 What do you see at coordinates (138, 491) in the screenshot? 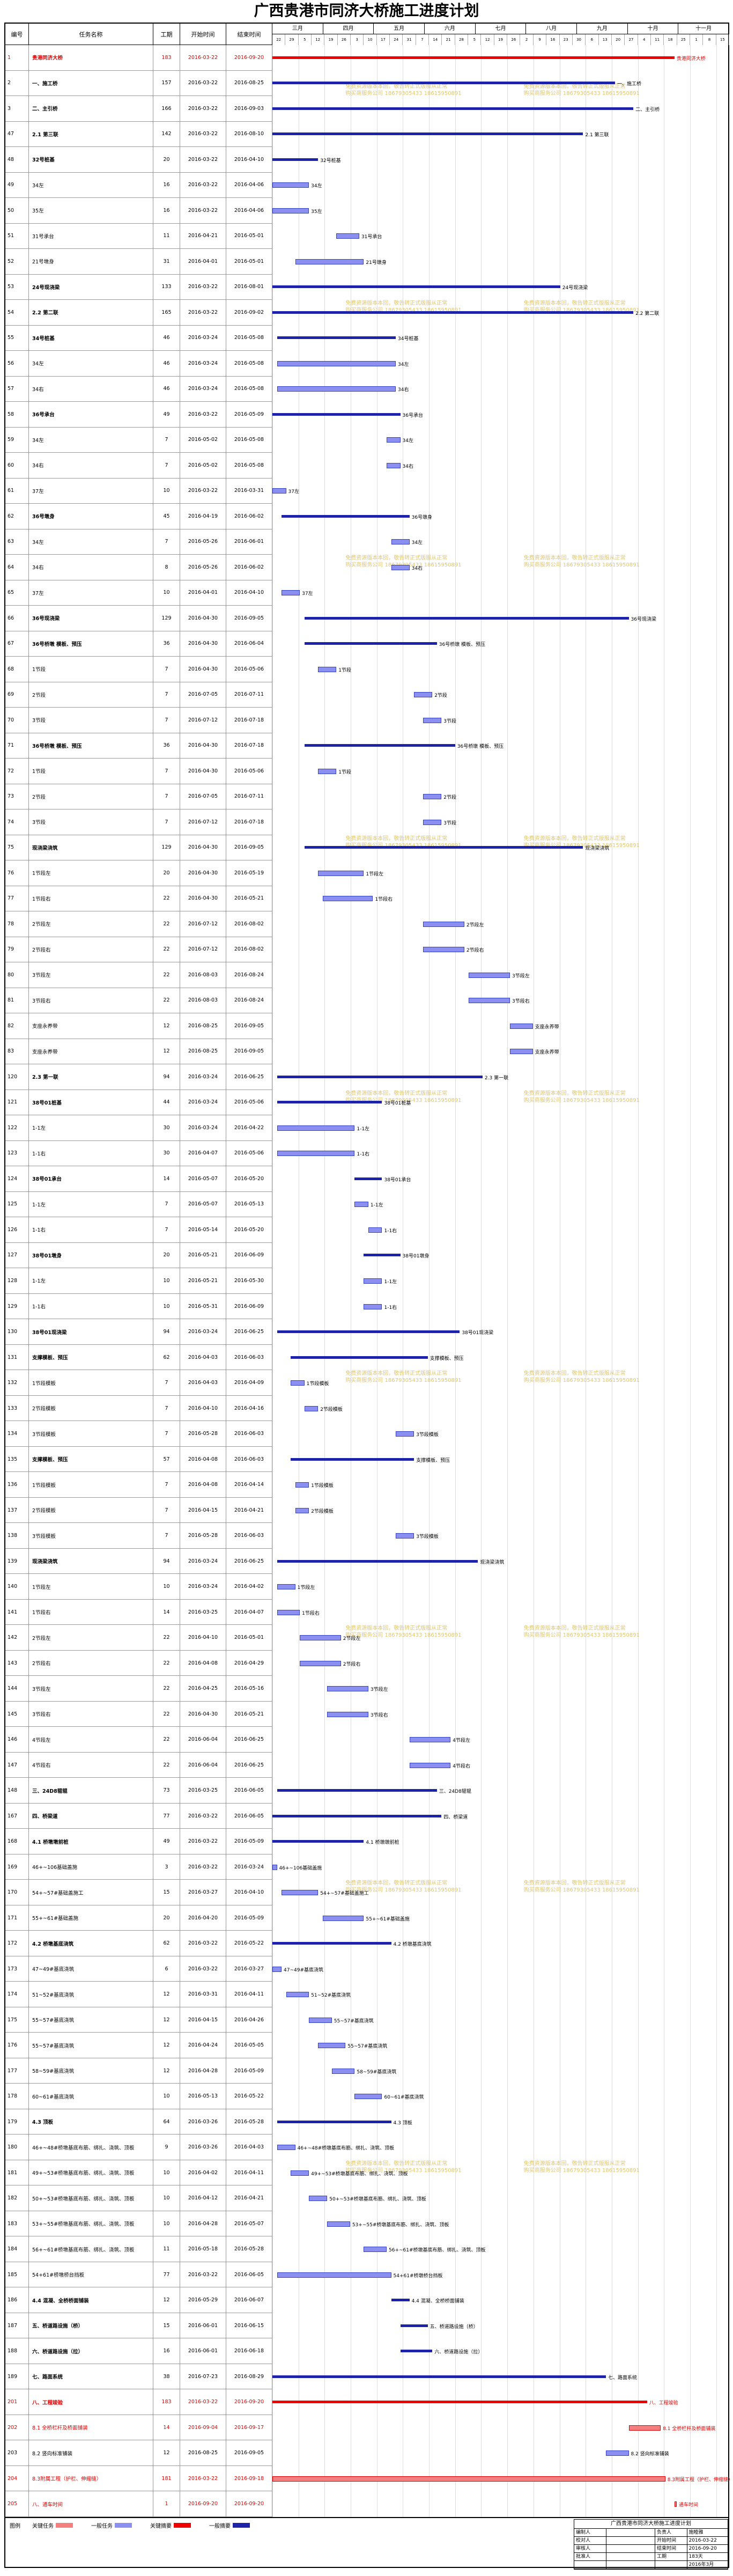
I see `table-row: 61 37左 10 2016-03-22 2016-03-31` at bounding box center [138, 491].